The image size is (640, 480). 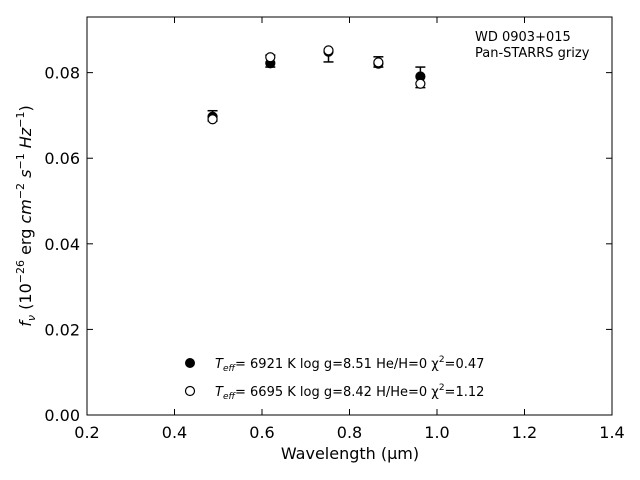 I want to click on x-tick-labels: 0.2 0.4 0.6 0.8 1.0 1.2 1.4, so click(x=349, y=432).